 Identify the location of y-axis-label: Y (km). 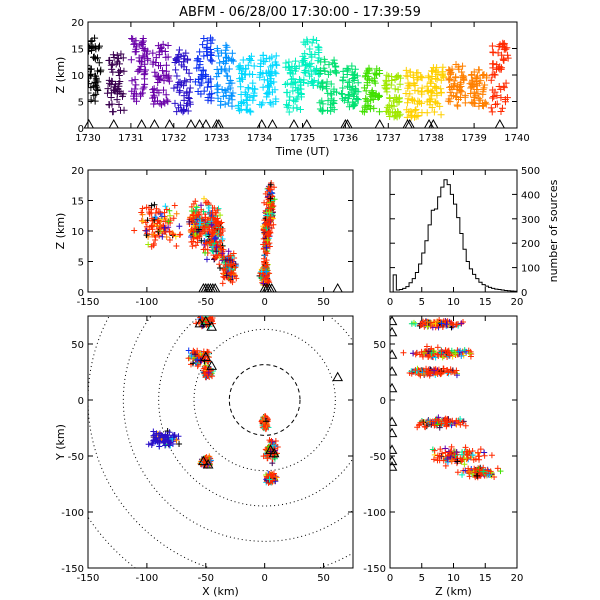
(60, 442).